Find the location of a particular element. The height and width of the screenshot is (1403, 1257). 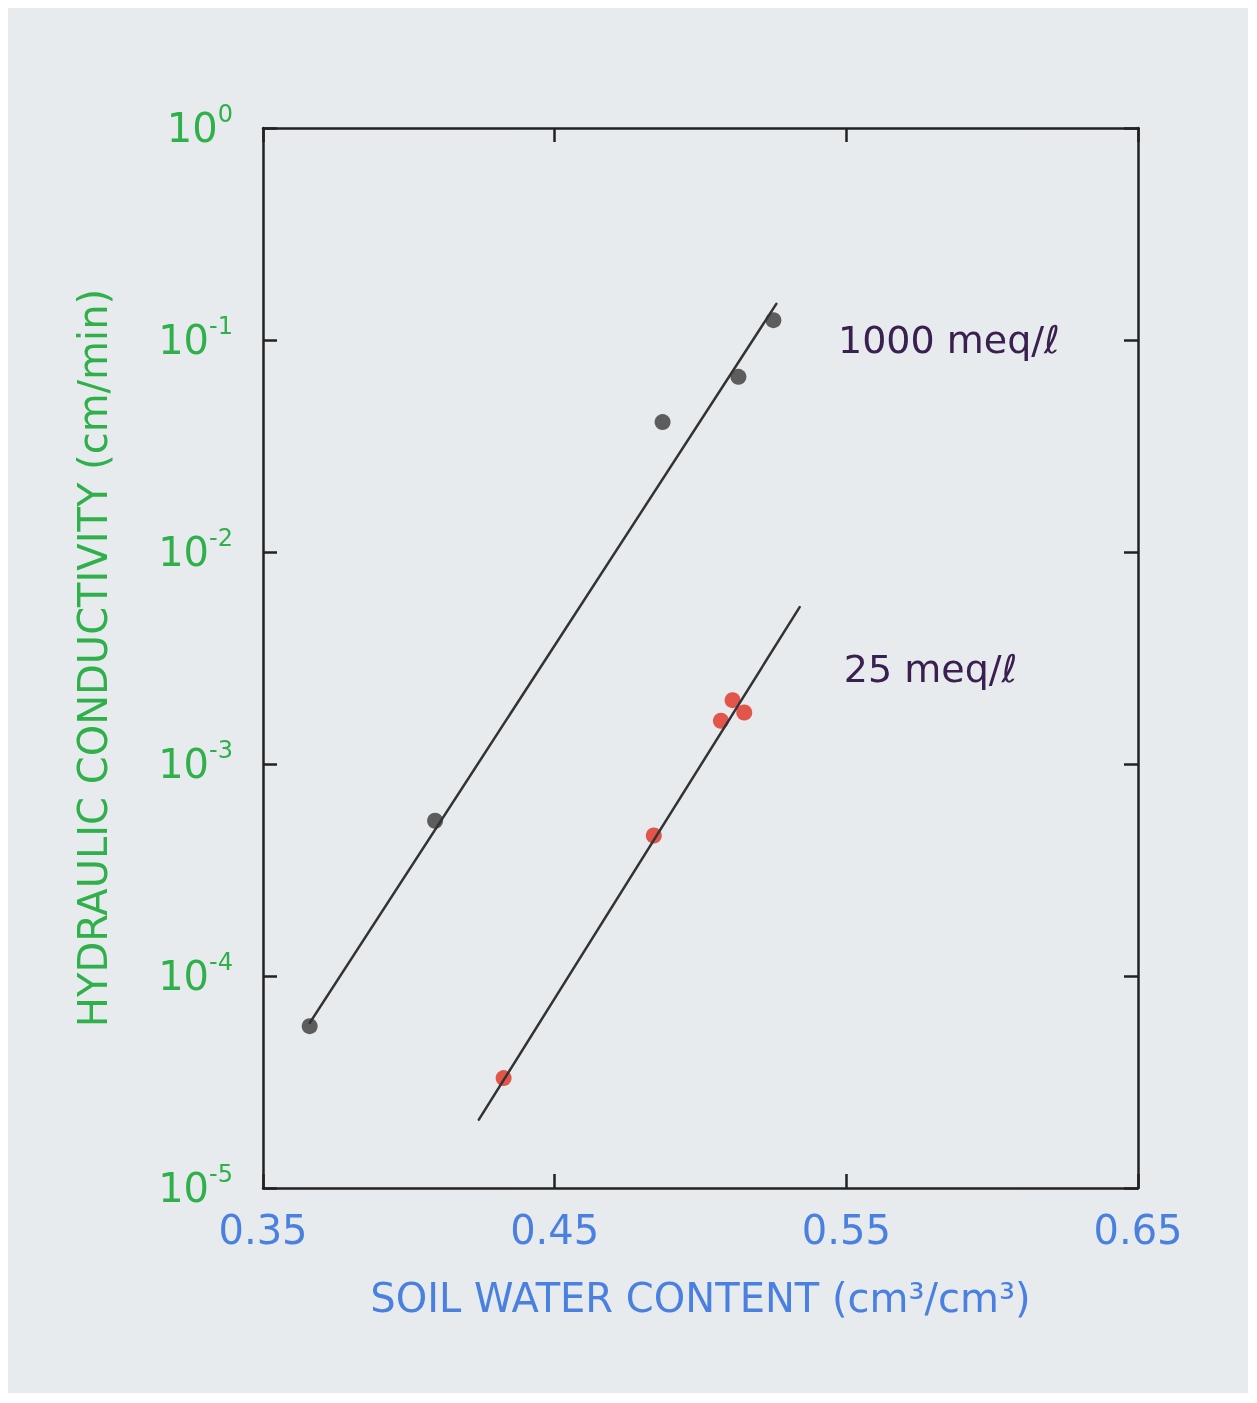

x-axis-title: SOIL WATER CONTENT (cm³/cm³) is located at coordinates (700, 1298).